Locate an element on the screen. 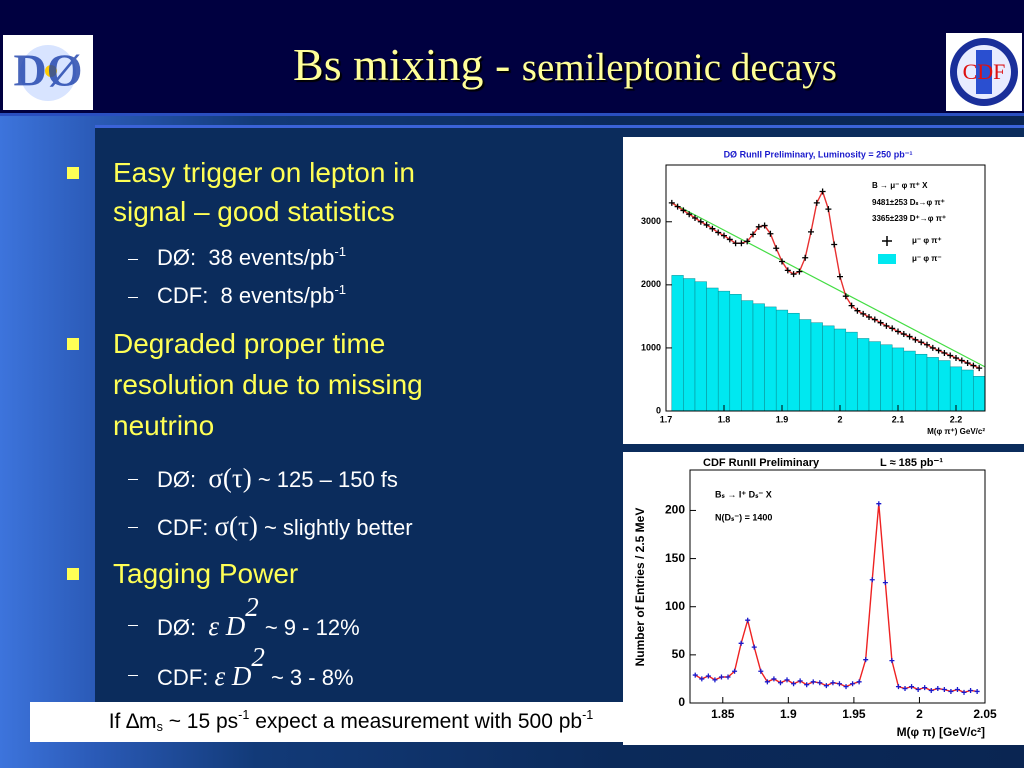 This screenshot has height=768, width=1024. legend-label: μ⁻ φ π⁺ is located at coordinates (927, 240).